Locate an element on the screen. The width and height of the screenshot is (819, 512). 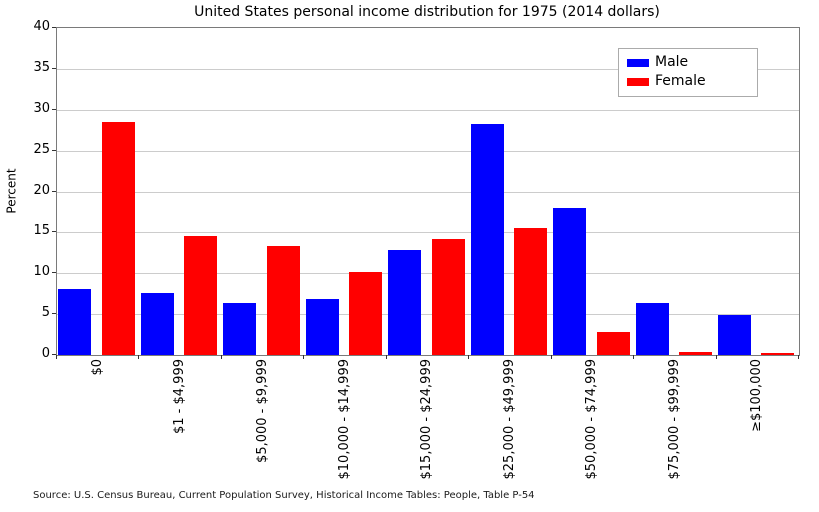
x-tick-label: $1 - $4,999 is located at coordinates (180, 396).